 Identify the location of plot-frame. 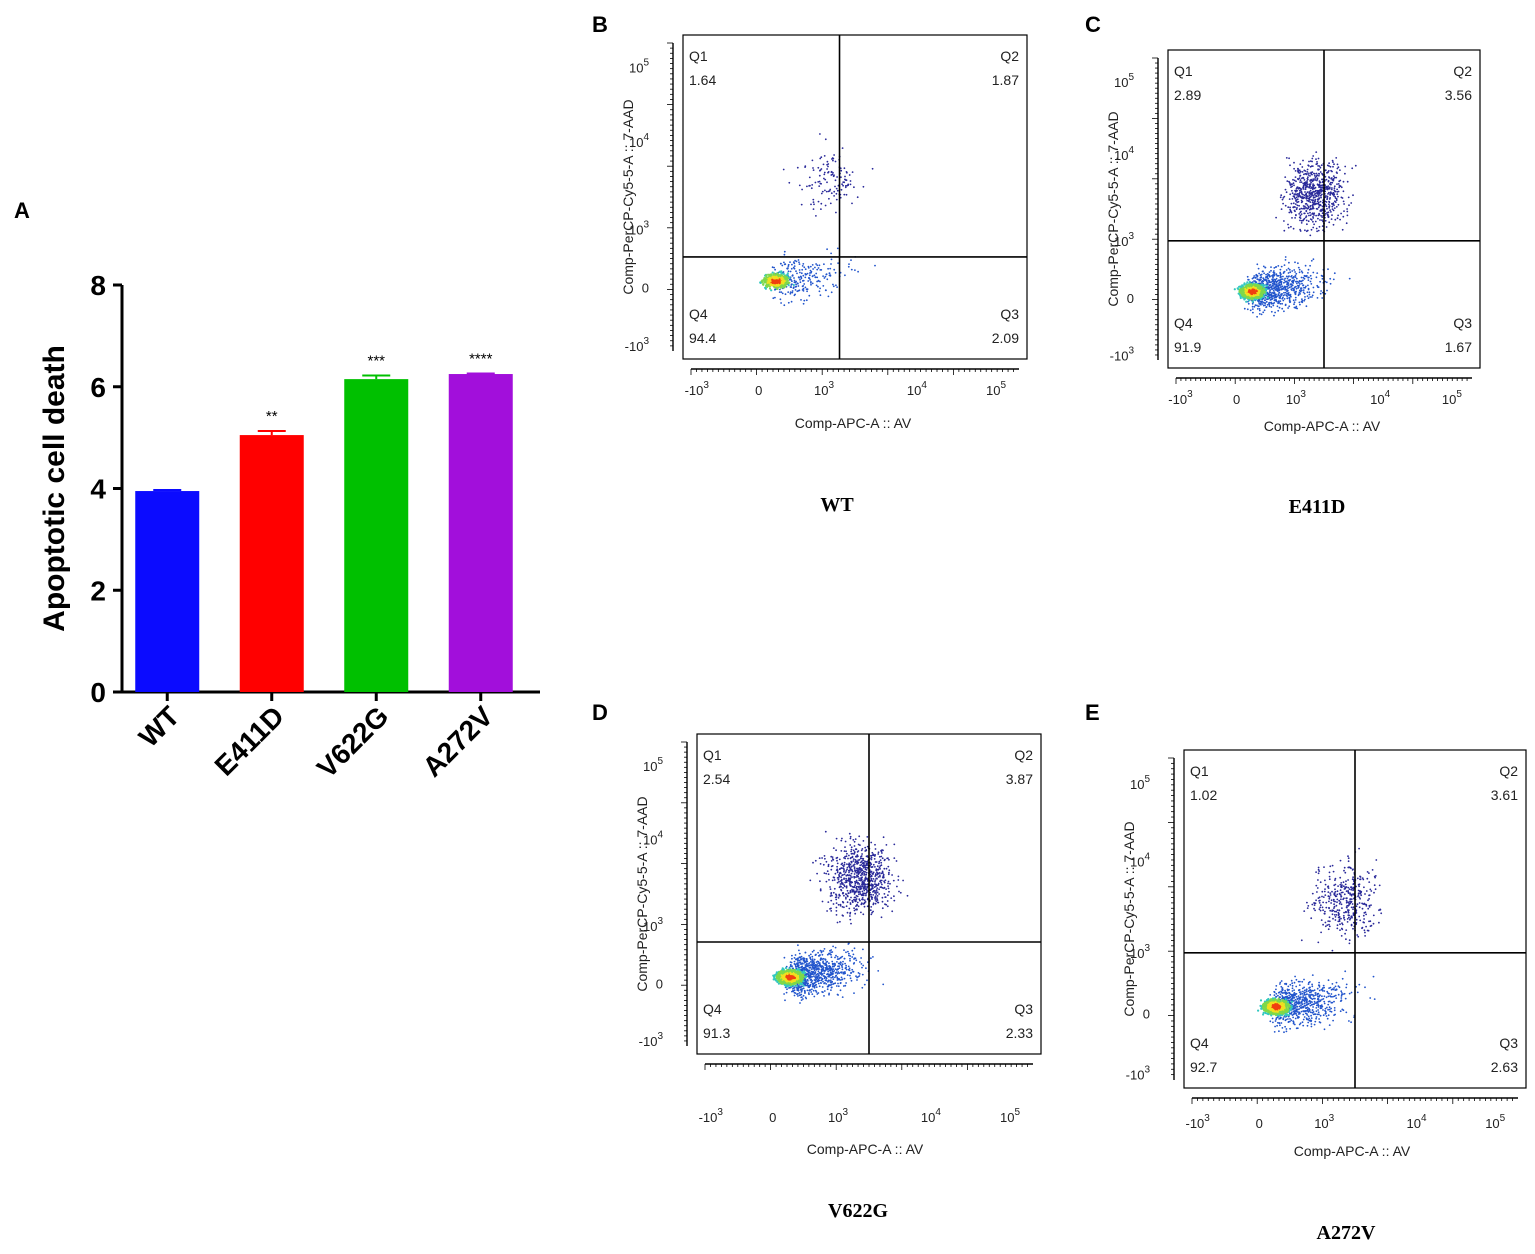
(855, 197).